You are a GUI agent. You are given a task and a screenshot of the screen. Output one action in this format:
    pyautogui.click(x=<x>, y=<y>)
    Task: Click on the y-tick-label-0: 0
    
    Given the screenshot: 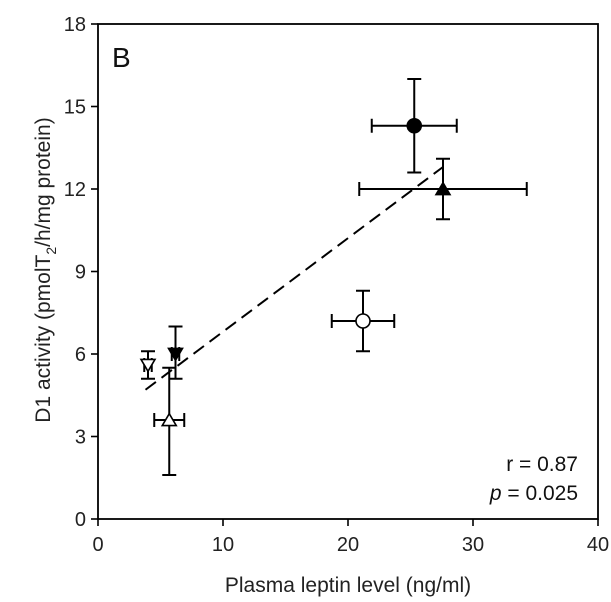 What is the action you would take?
    pyautogui.click(x=80, y=520)
    